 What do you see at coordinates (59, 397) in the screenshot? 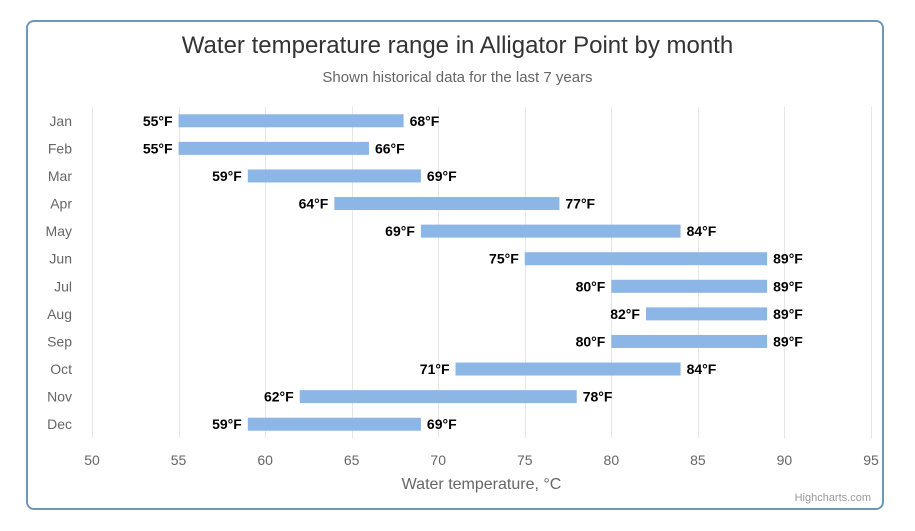
I see `category-label: Nov` at bounding box center [59, 397].